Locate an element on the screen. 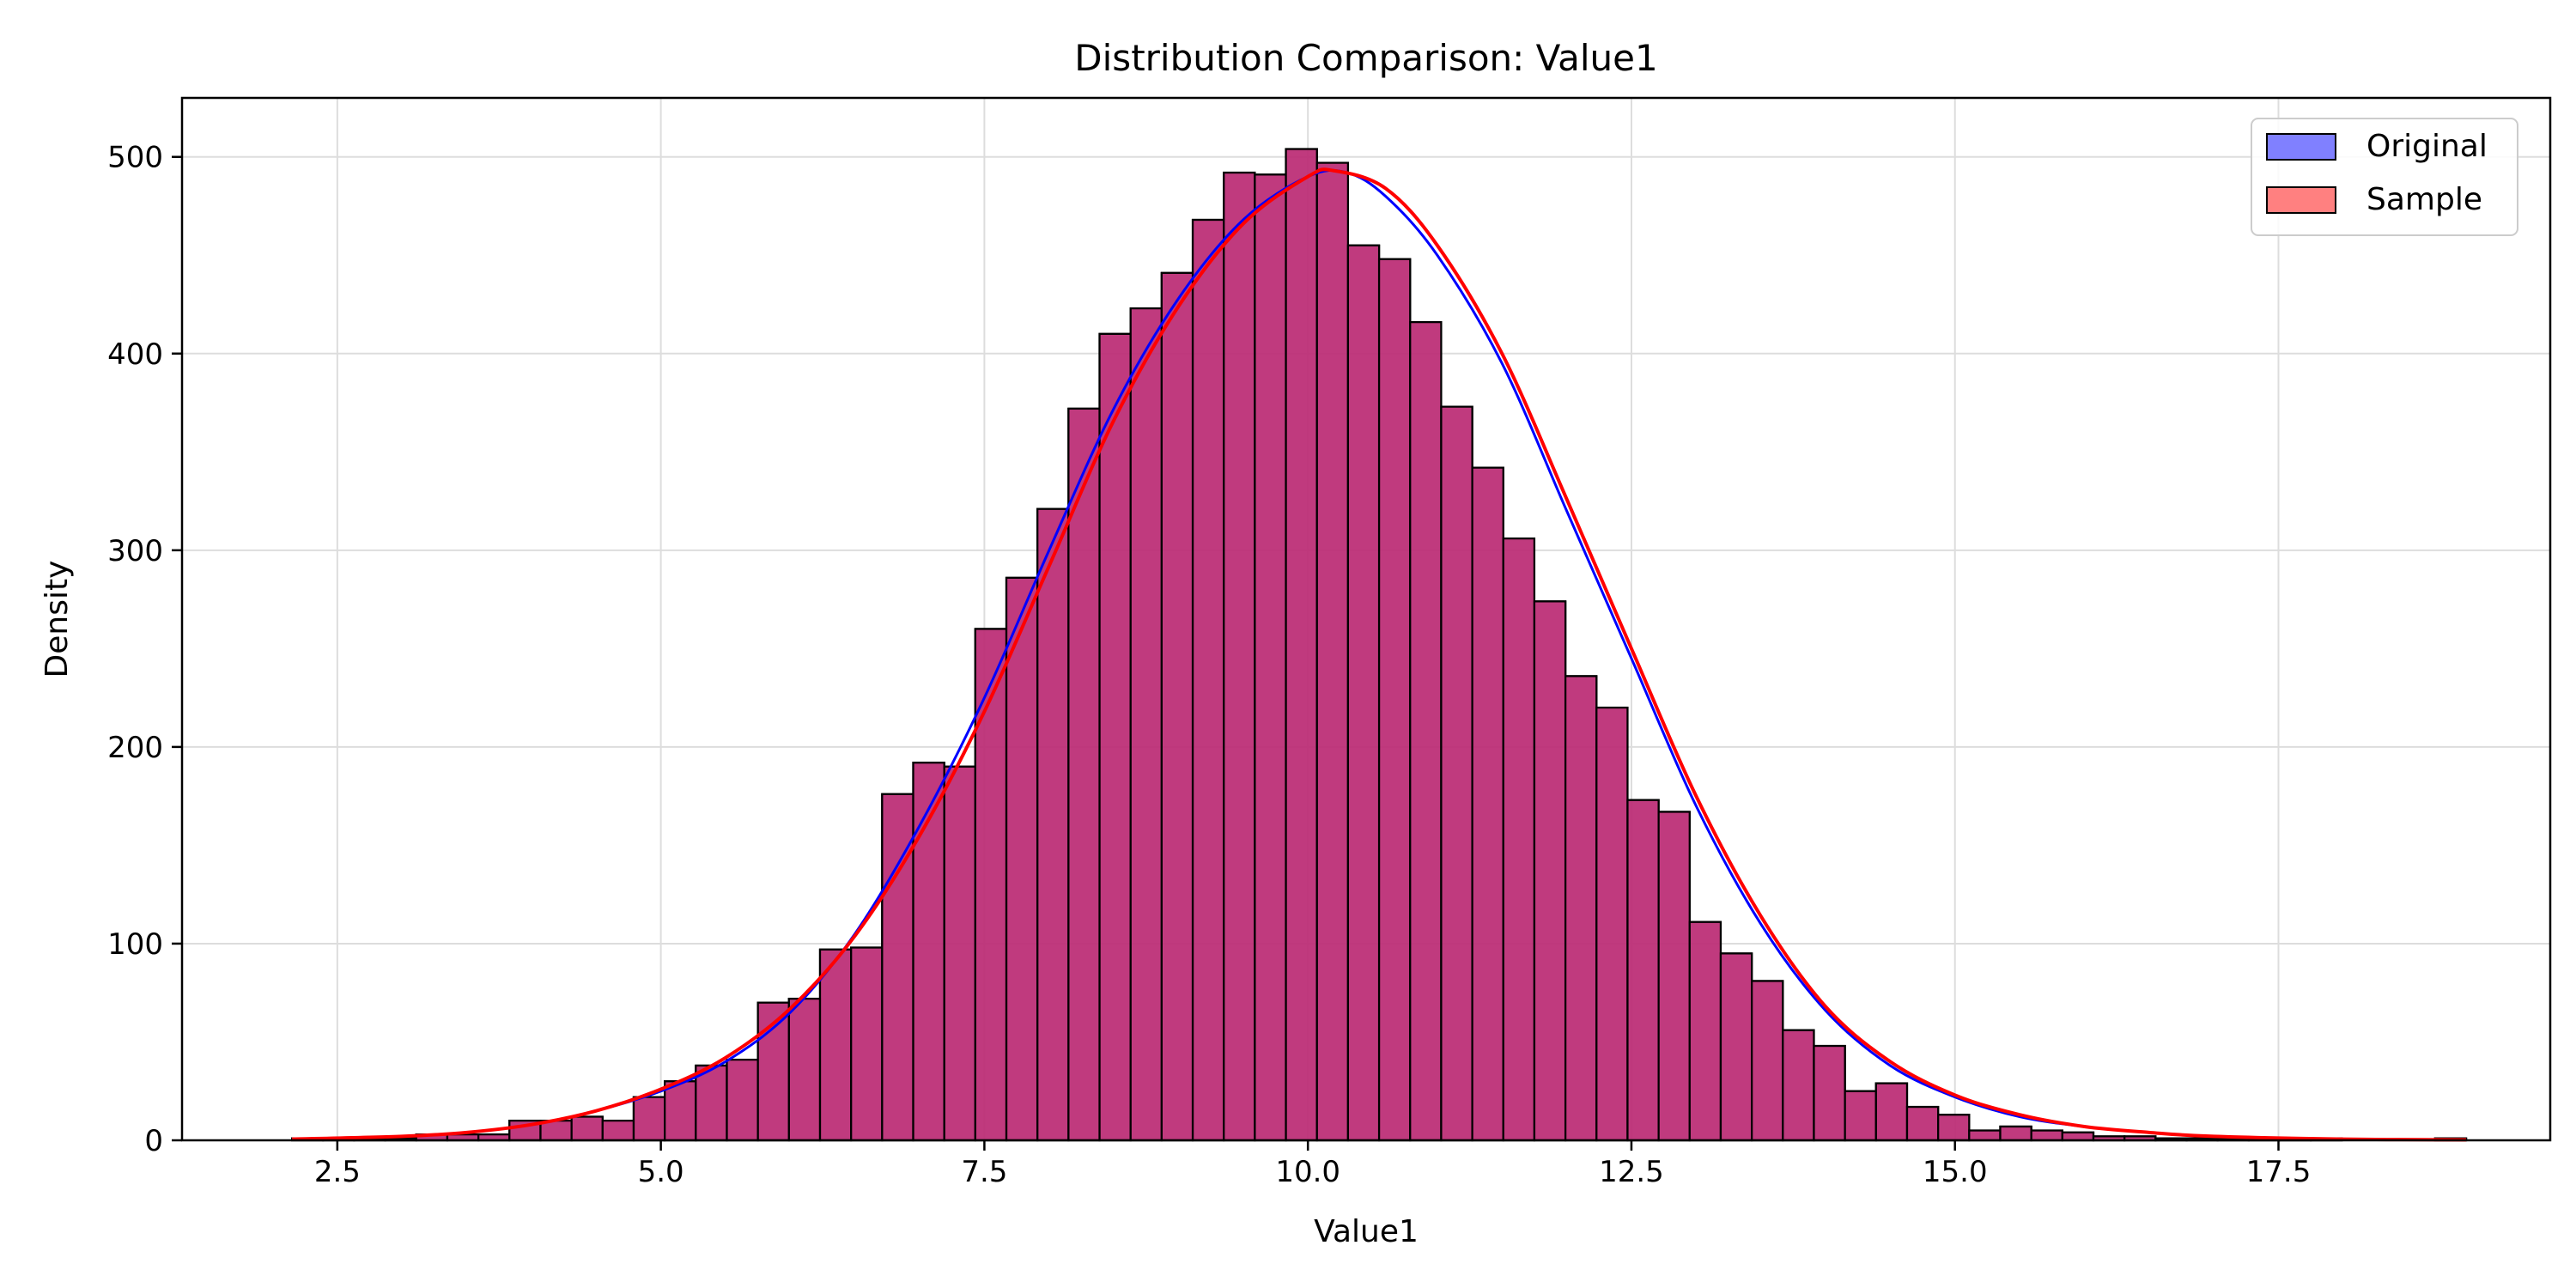  x-tick-label-5: 15.0 is located at coordinates (1955, 1172).